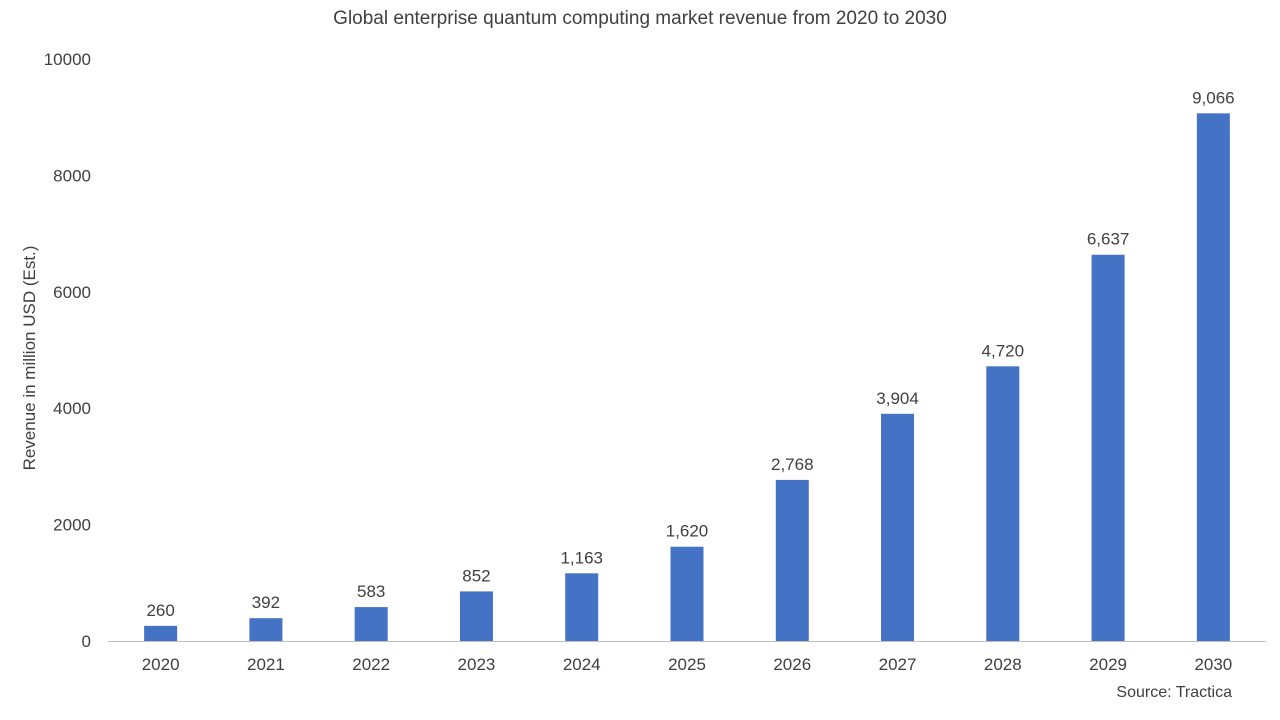 This screenshot has height=720, width=1280. I want to click on bar-2024, so click(582, 607).